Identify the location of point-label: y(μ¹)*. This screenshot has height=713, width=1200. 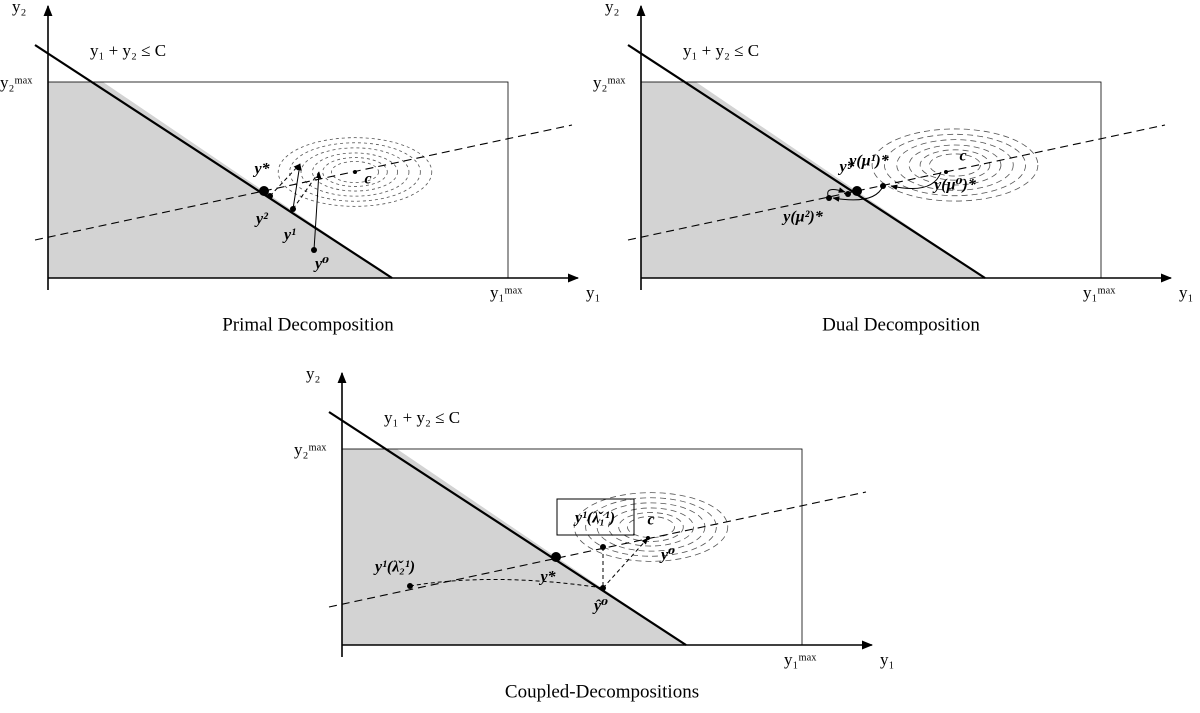
(868, 161).